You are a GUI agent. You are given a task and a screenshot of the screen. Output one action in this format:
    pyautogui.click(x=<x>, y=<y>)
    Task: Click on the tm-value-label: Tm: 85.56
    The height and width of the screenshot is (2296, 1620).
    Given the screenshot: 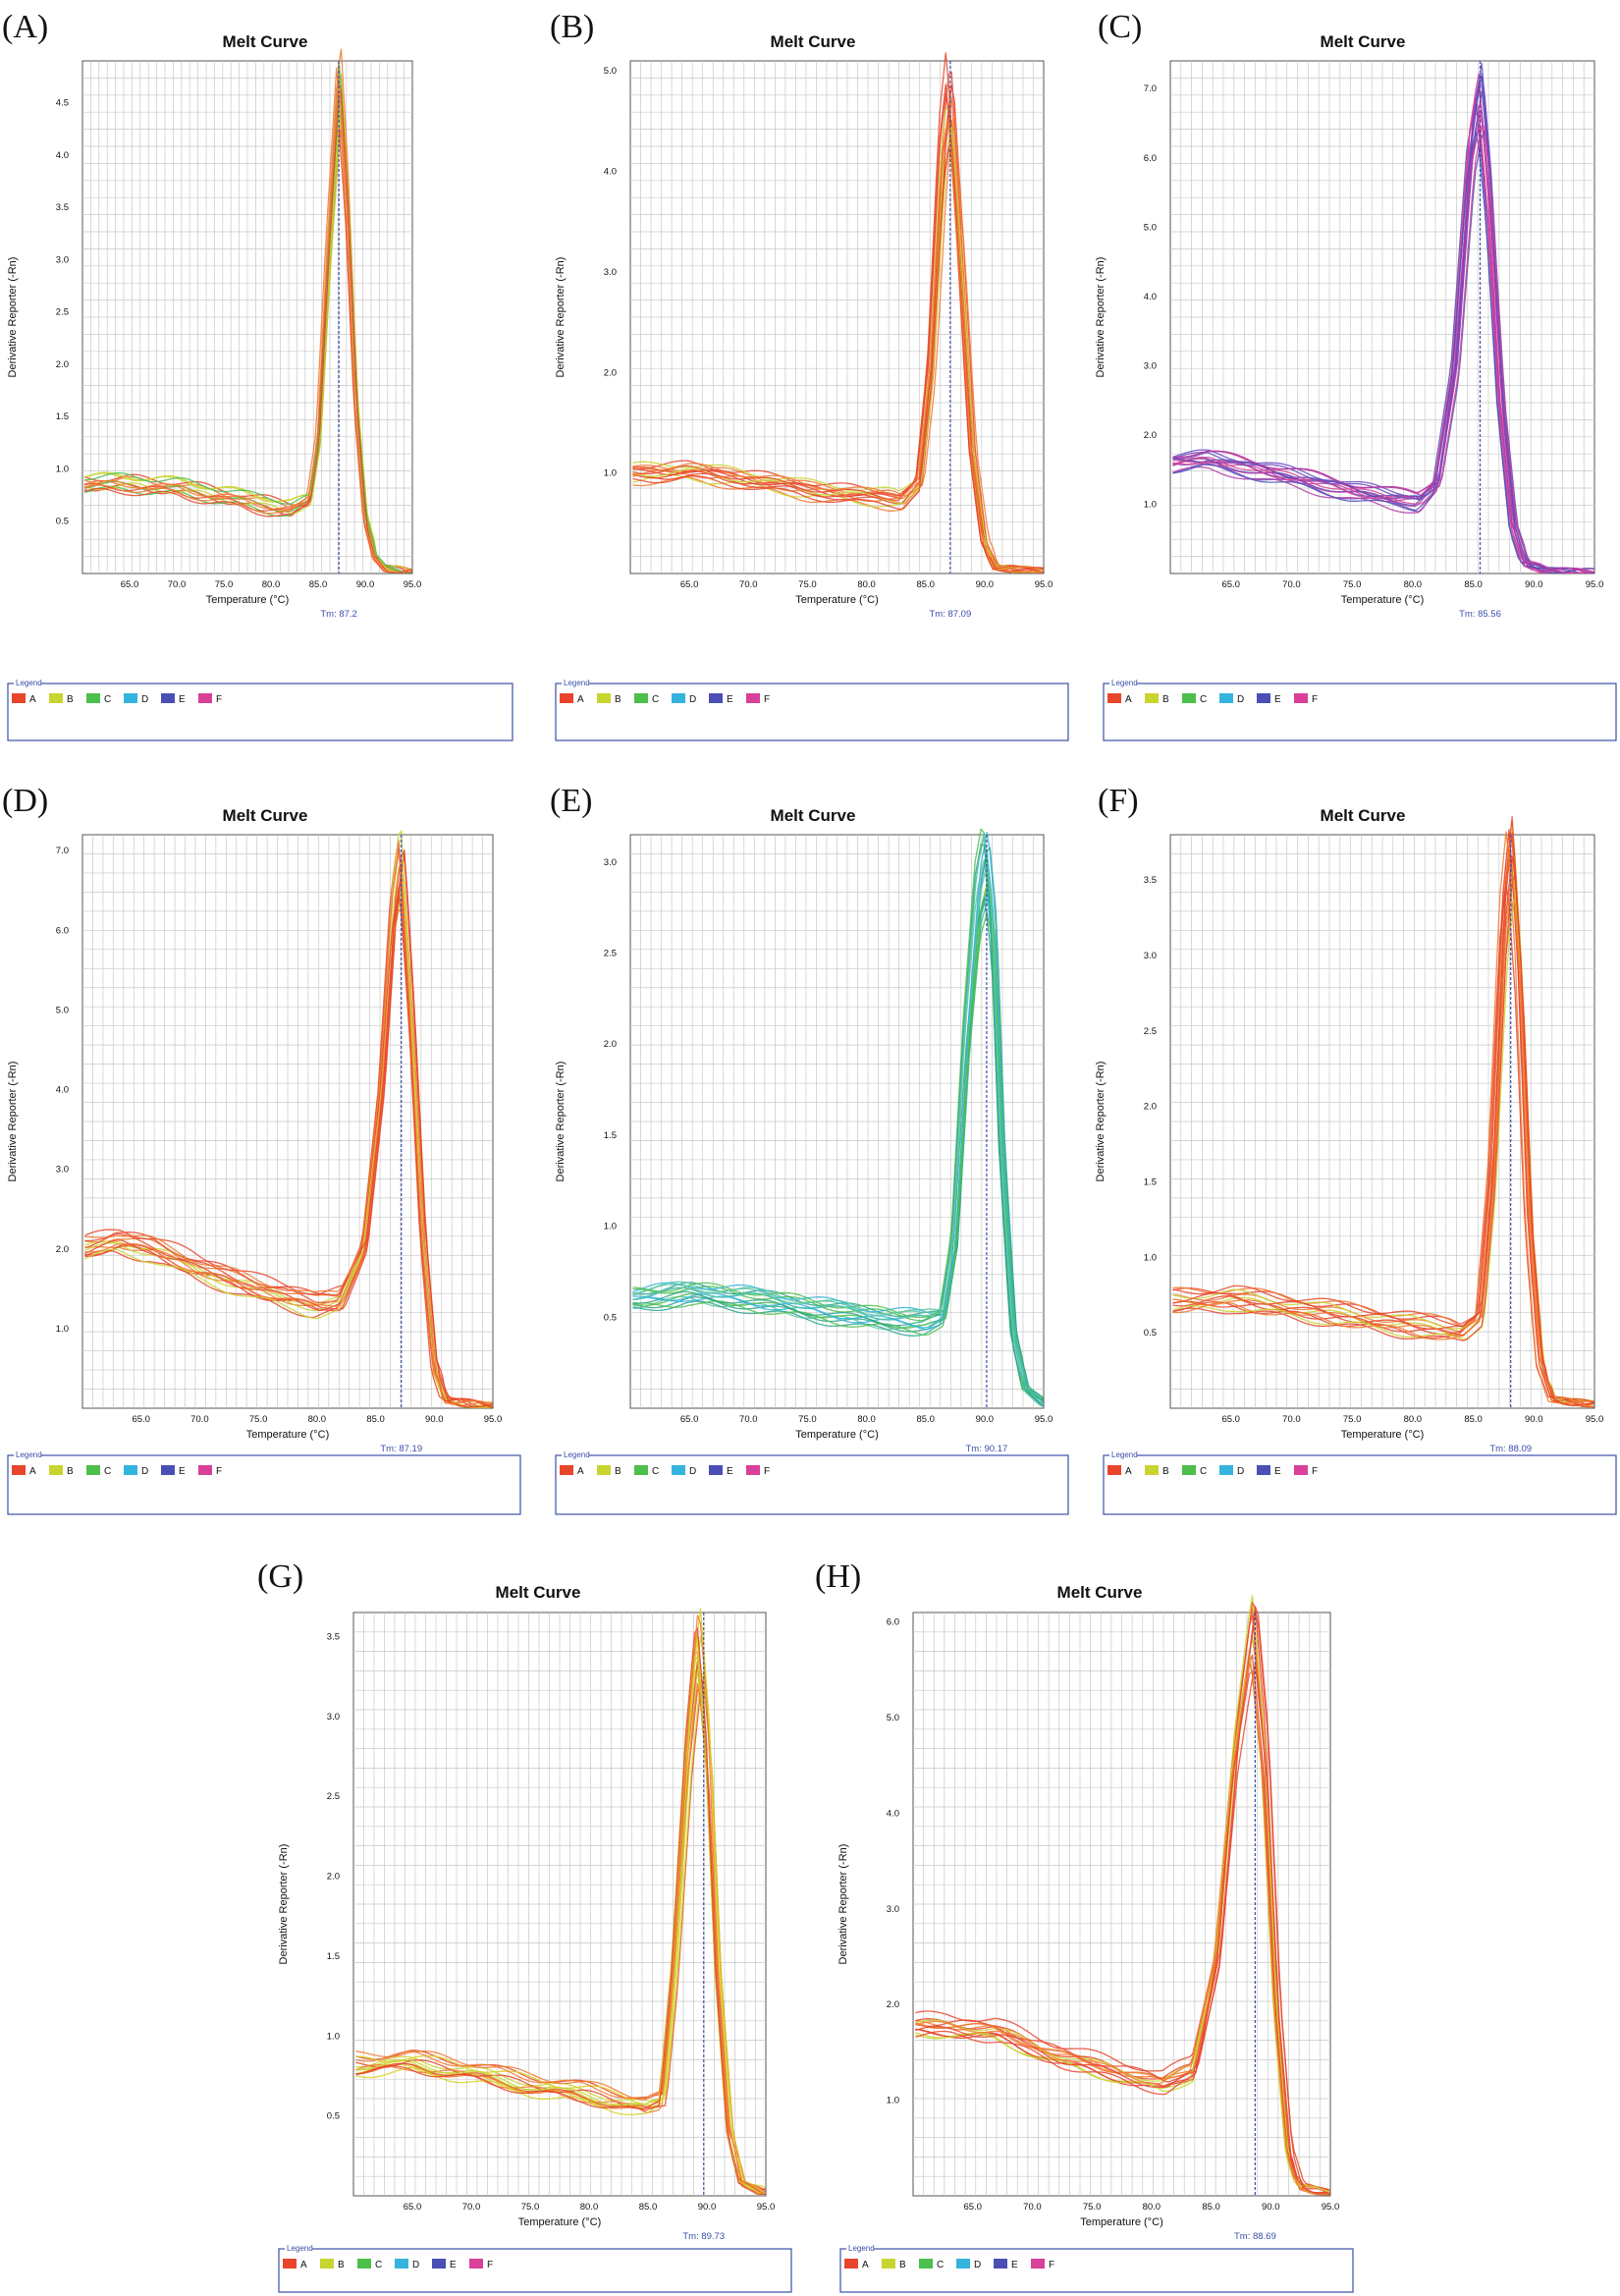 What is the action you would take?
    pyautogui.click(x=1480, y=614)
    